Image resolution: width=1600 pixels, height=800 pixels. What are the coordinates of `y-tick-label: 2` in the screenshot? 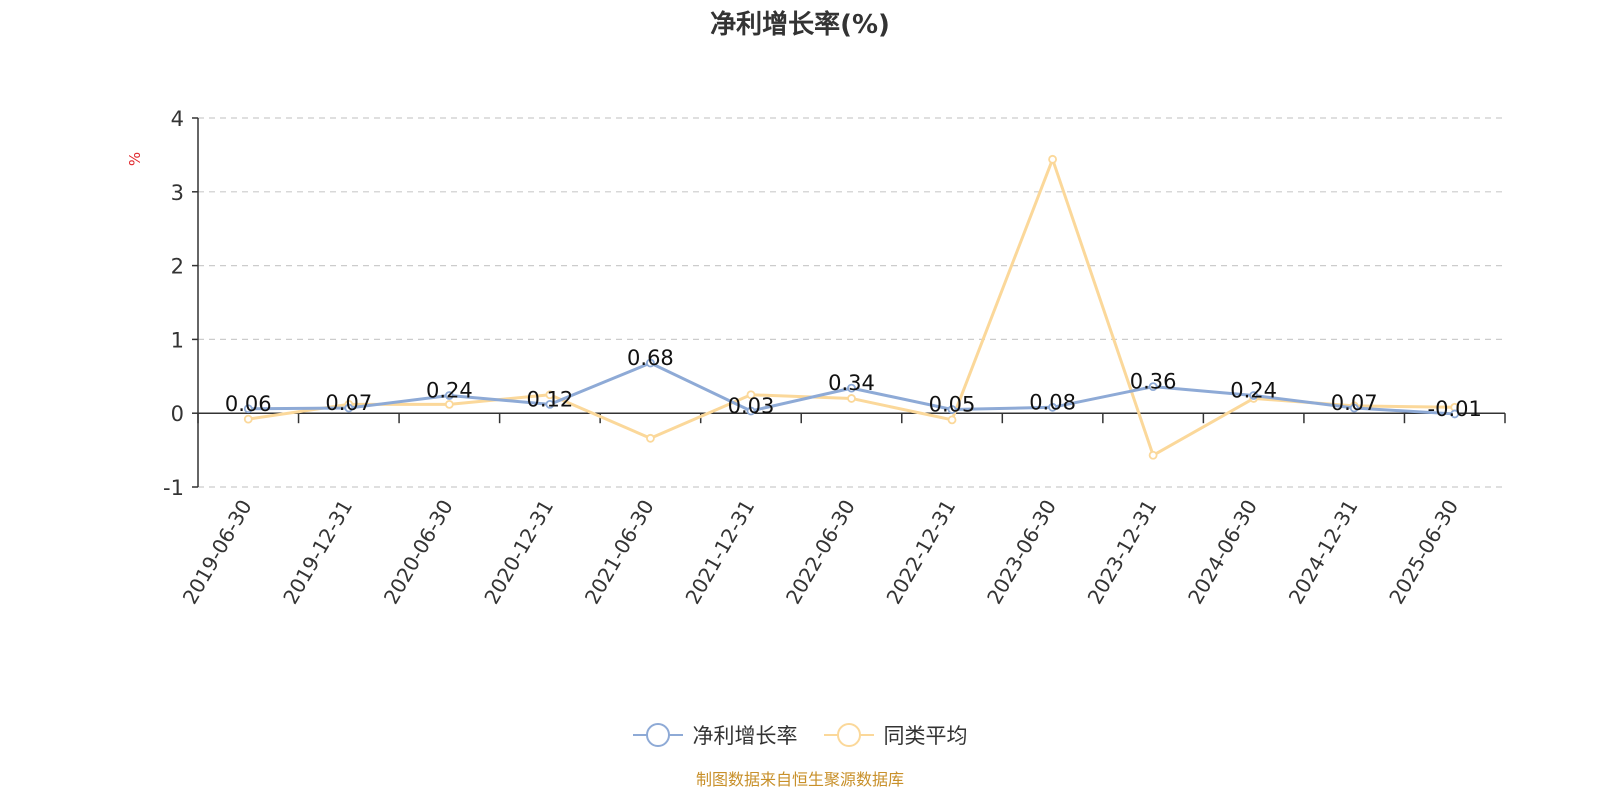 It's located at (177, 267).